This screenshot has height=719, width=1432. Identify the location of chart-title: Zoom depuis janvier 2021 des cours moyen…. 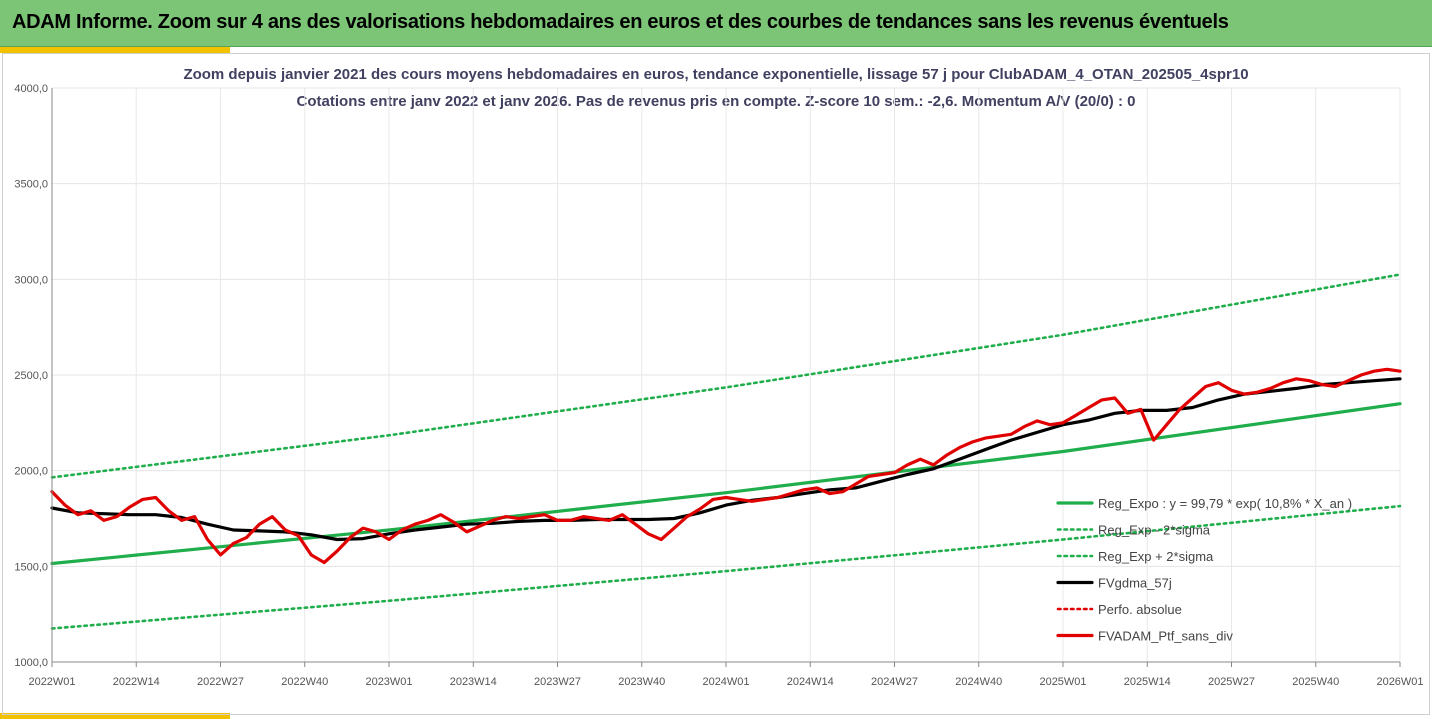
(716, 74).